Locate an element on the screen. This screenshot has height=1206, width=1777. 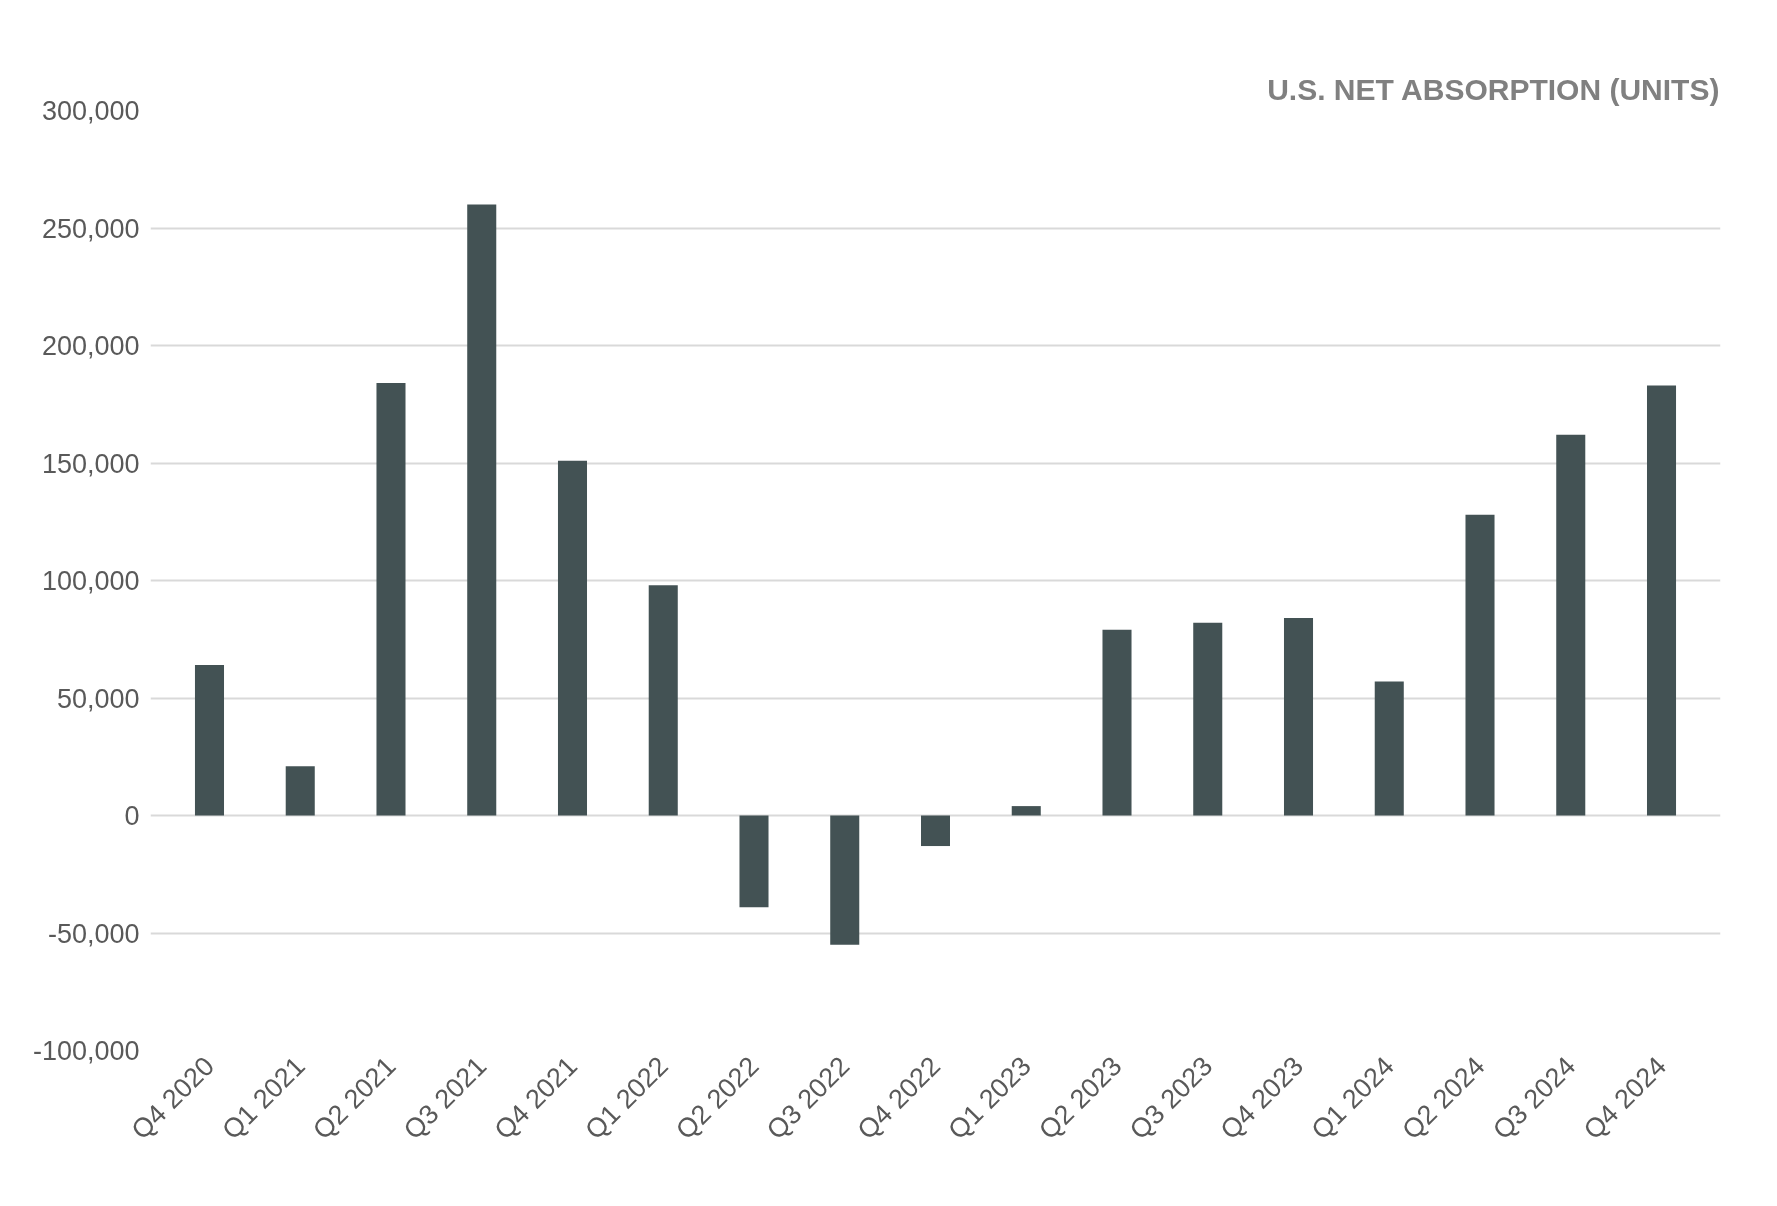
y-tick-label: 100,000 is located at coordinates (90, 581).